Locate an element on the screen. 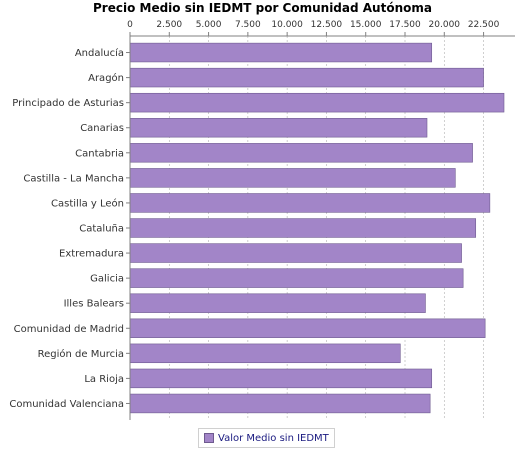 Image resolution: width=525 pixels, height=450 pixels. category-label: Cantabria is located at coordinates (99, 153).